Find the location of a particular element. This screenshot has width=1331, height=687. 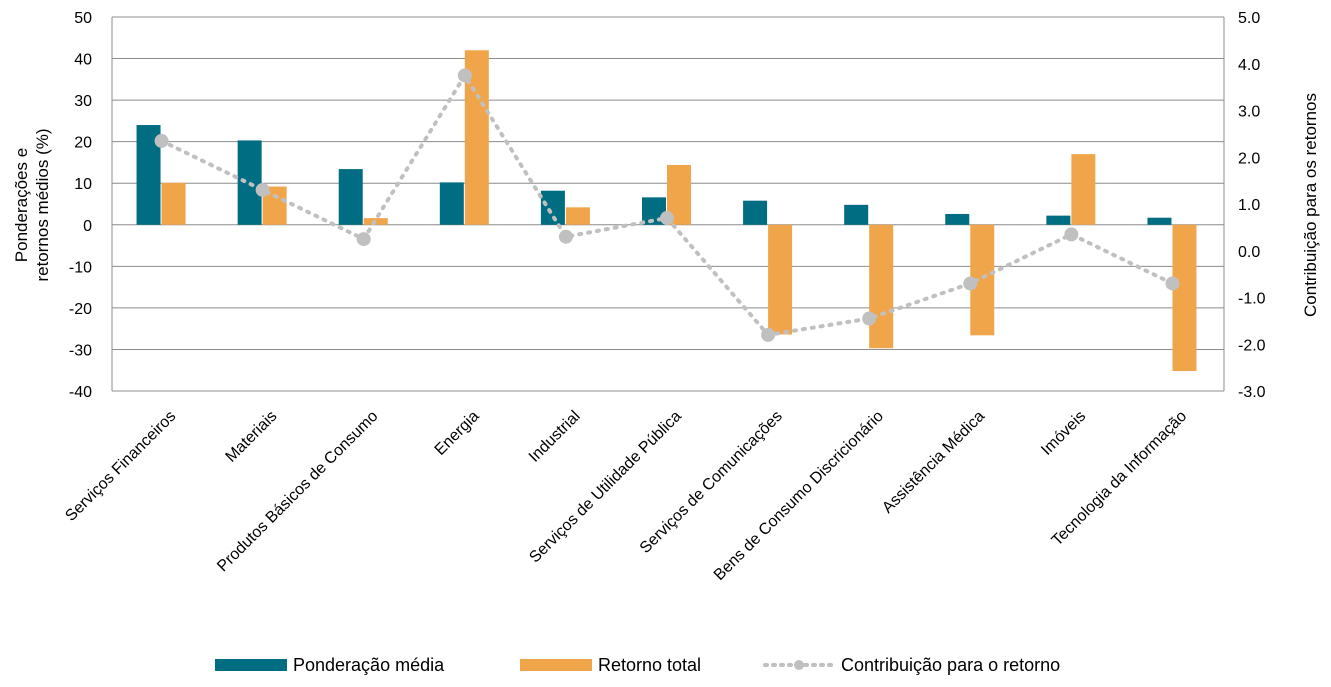

legend-label-return: Retorno total is located at coordinates (650, 664).